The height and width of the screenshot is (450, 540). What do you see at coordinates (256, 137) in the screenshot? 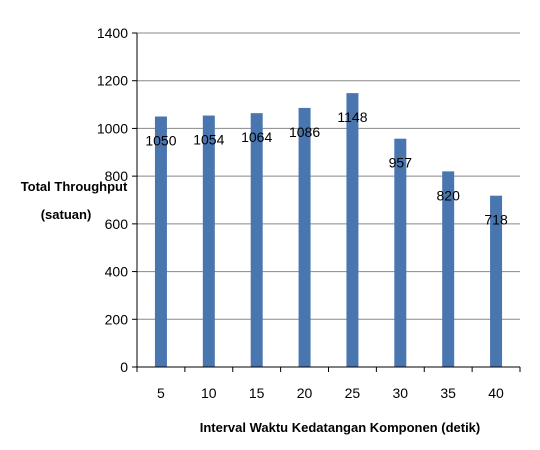
I see `data-label: 1064` at bounding box center [256, 137].